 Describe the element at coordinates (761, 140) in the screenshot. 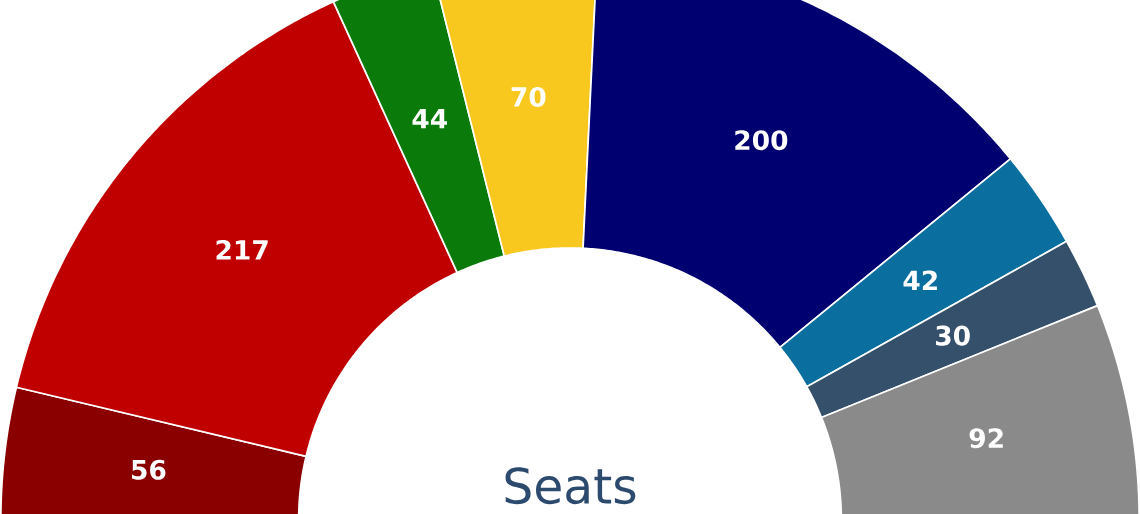

I see `data-label: 200` at that location.